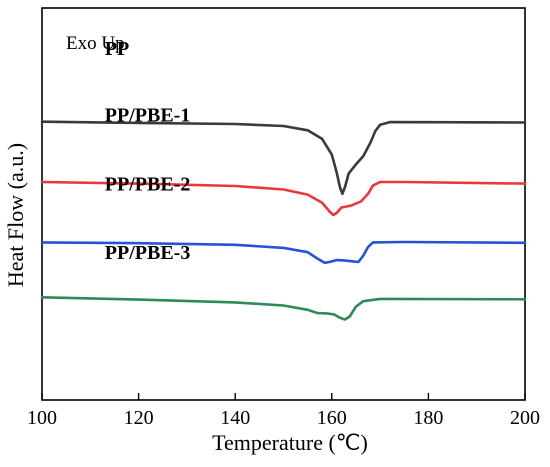  Describe the element at coordinates (139, 418) in the screenshot. I see `x-tick-label: 120` at that location.